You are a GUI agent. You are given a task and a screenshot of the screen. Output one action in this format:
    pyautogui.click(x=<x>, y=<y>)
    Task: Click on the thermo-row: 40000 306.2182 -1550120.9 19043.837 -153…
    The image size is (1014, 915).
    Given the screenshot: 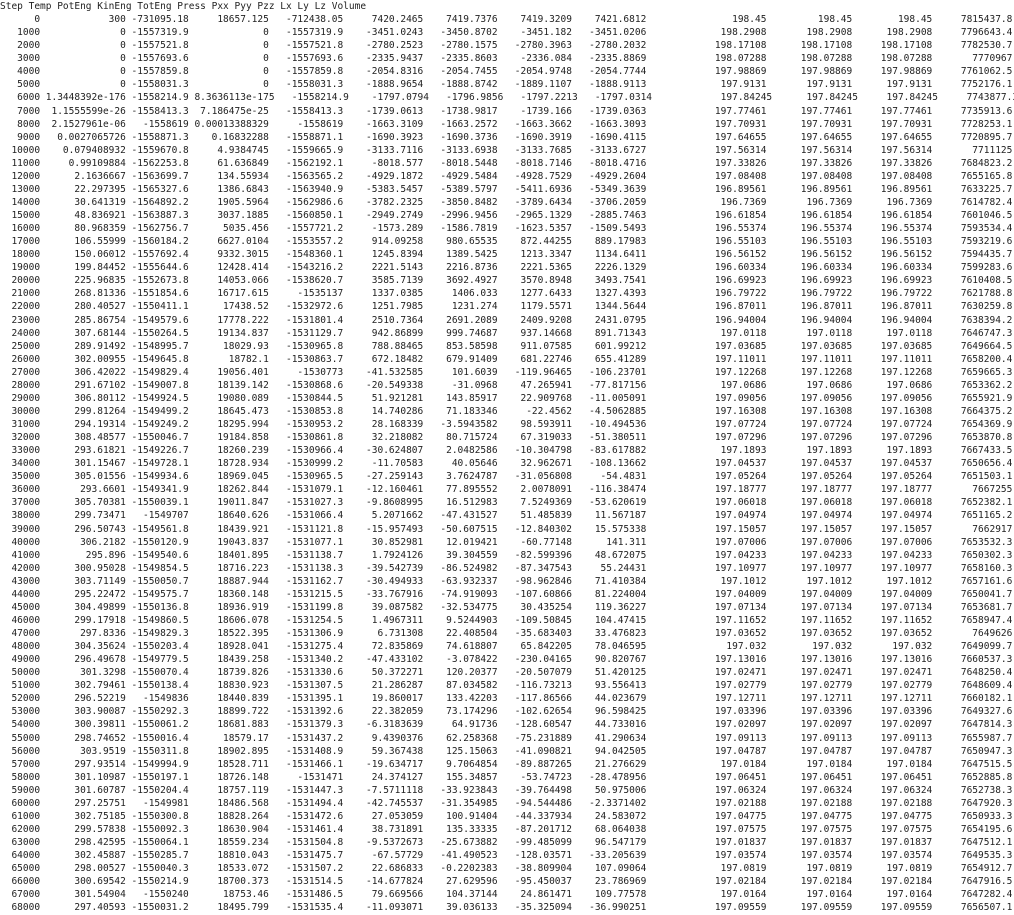 What is the action you would take?
    pyautogui.click(x=506, y=542)
    